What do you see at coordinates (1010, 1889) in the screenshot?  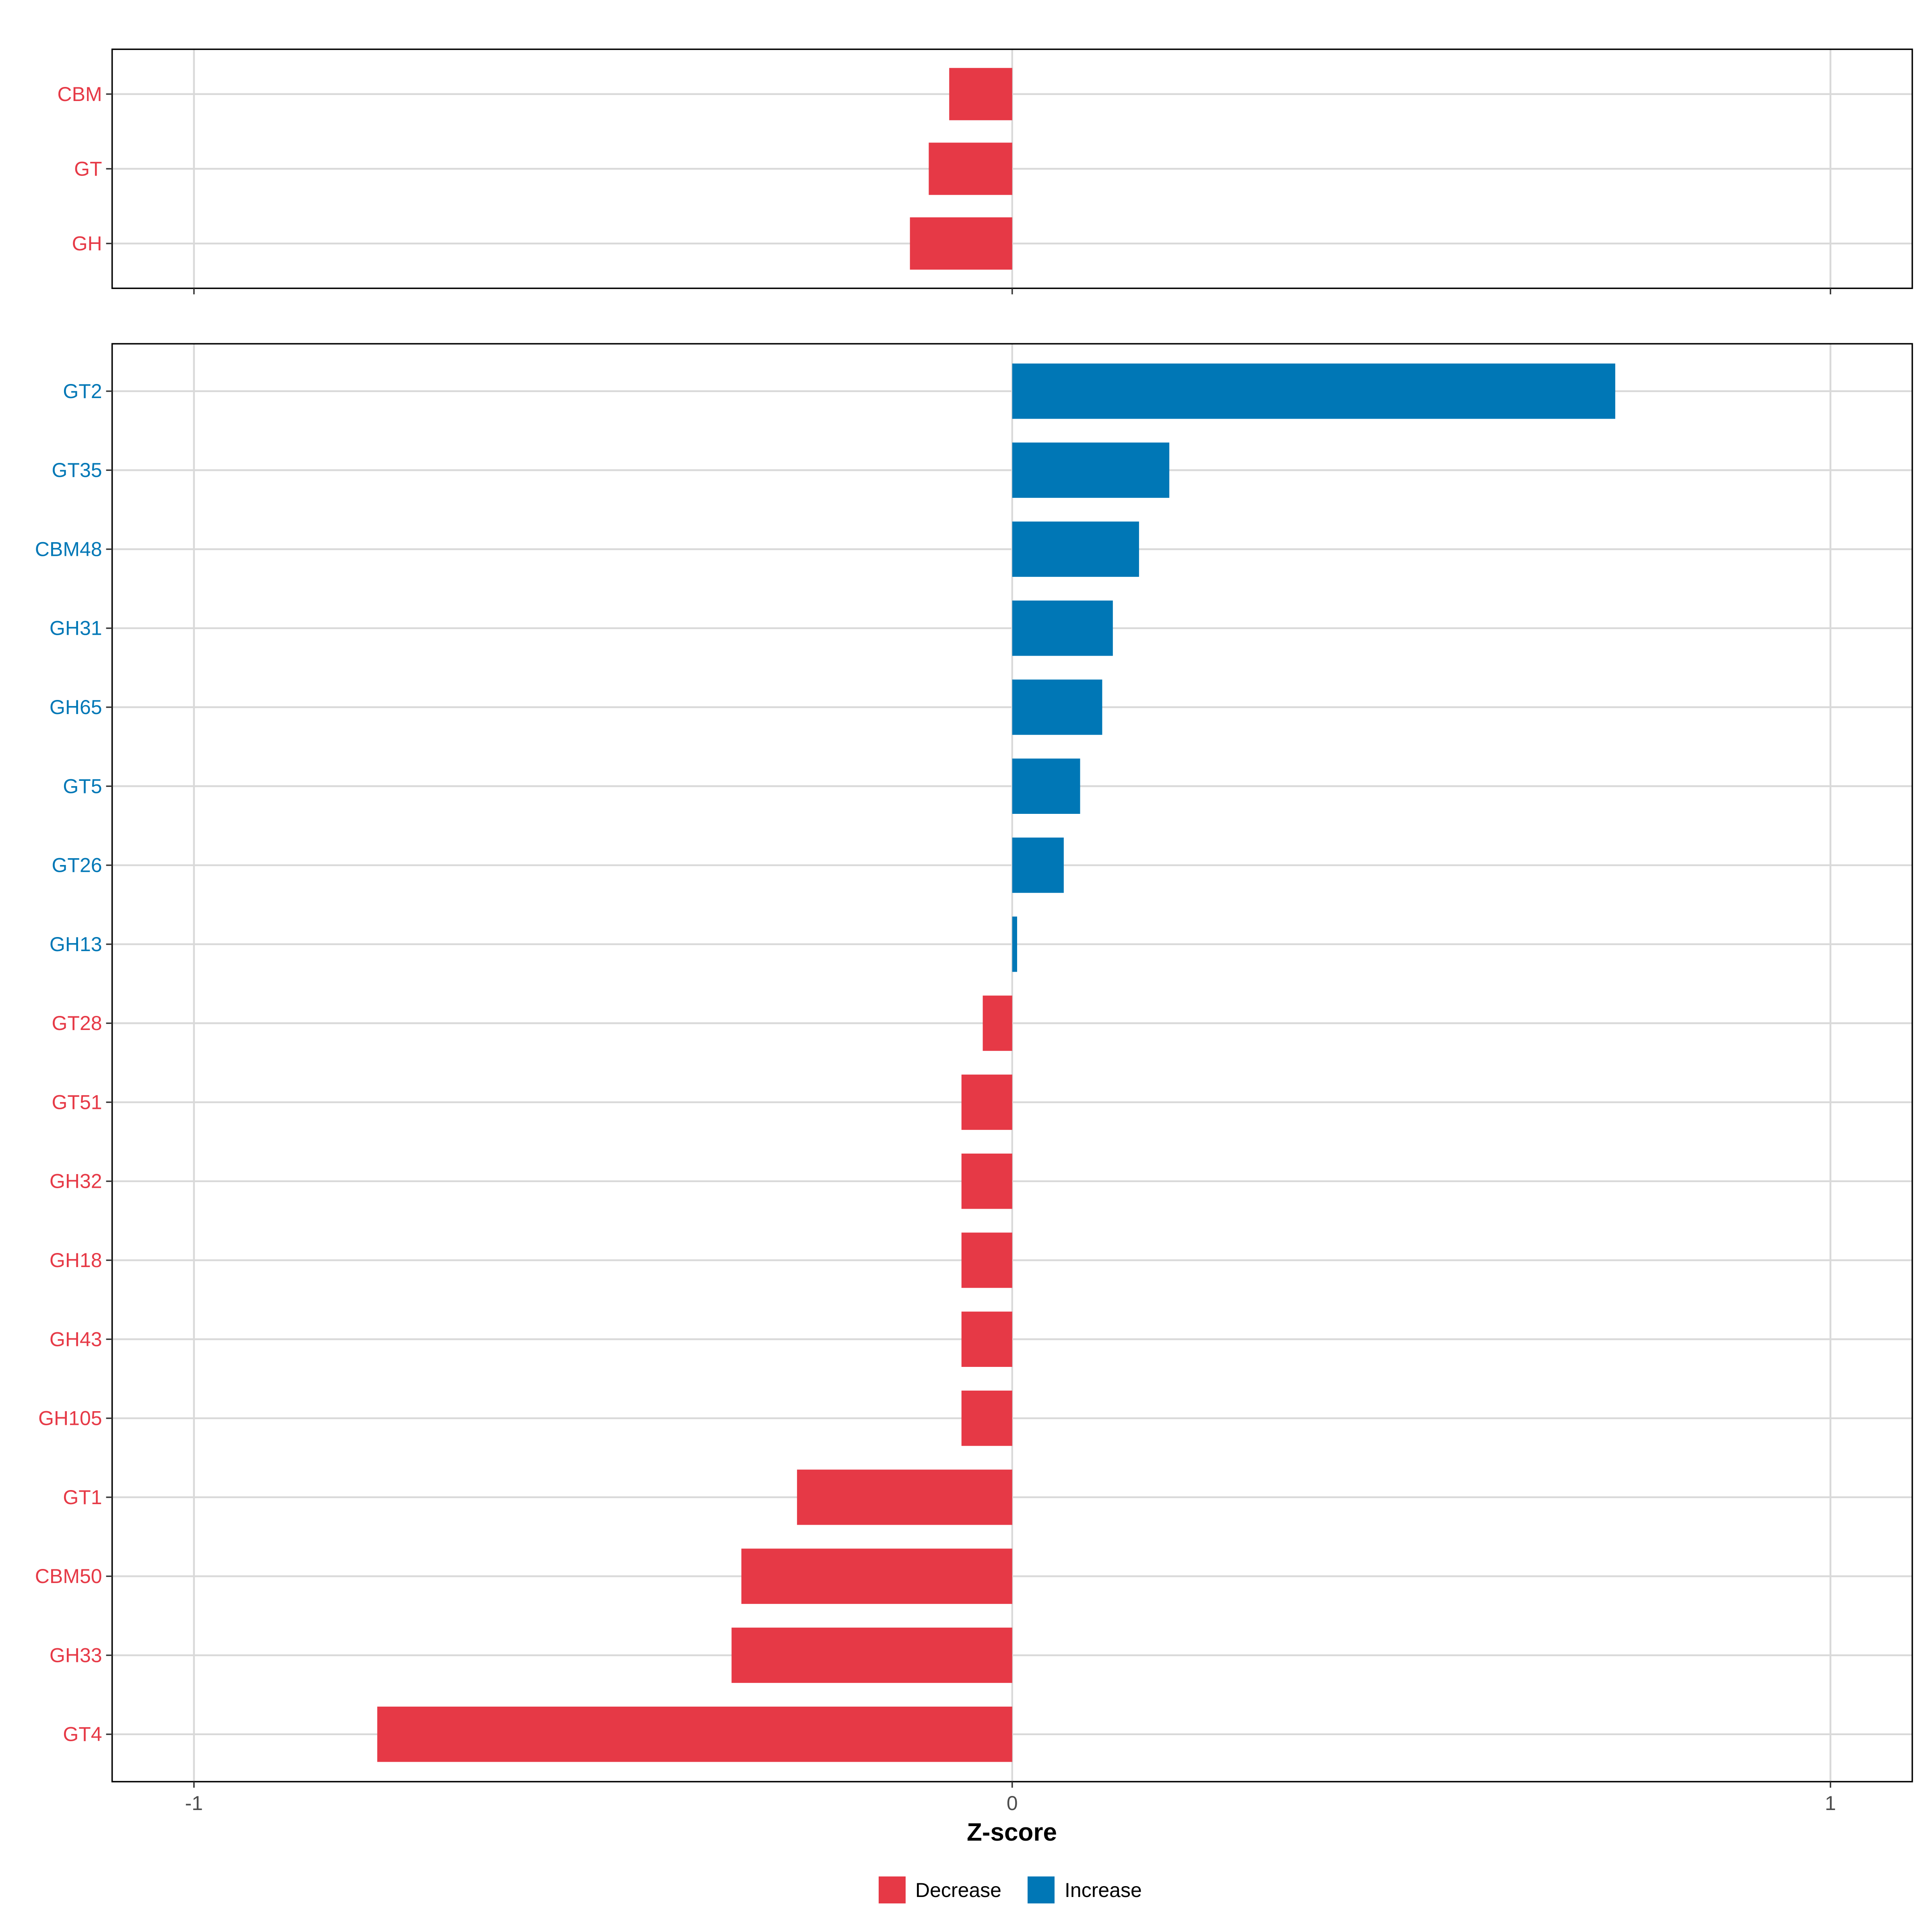 I see `legend: Decrease Increase` at bounding box center [1010, 1889].